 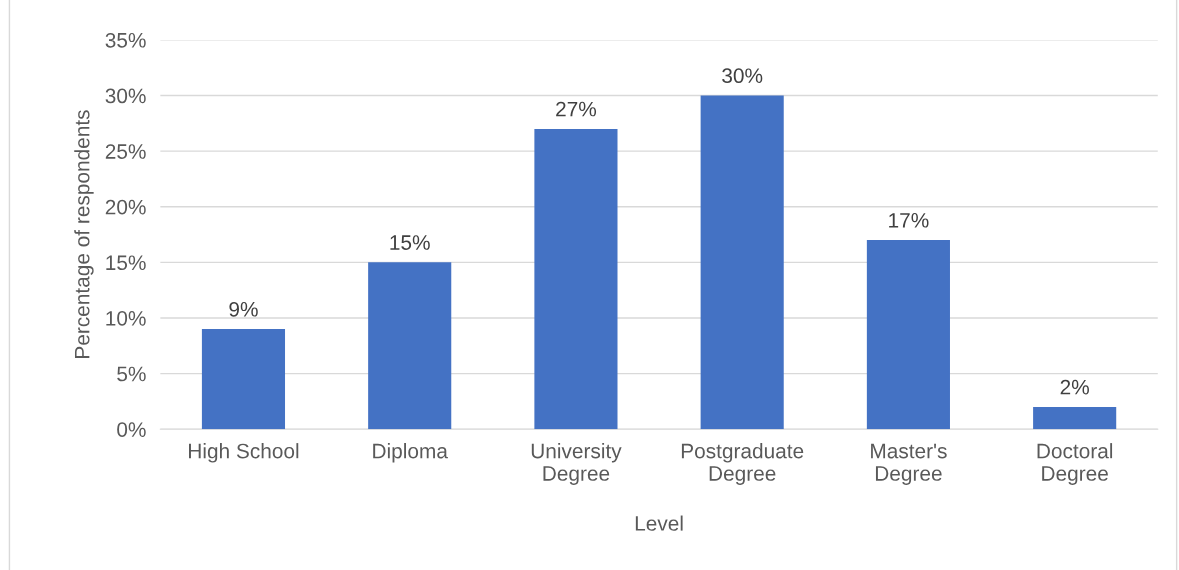 What do you see at coordinates (125, 207) in the screenshot?
I see `y-tick-label: 20%` at bounding box center [125, 207].